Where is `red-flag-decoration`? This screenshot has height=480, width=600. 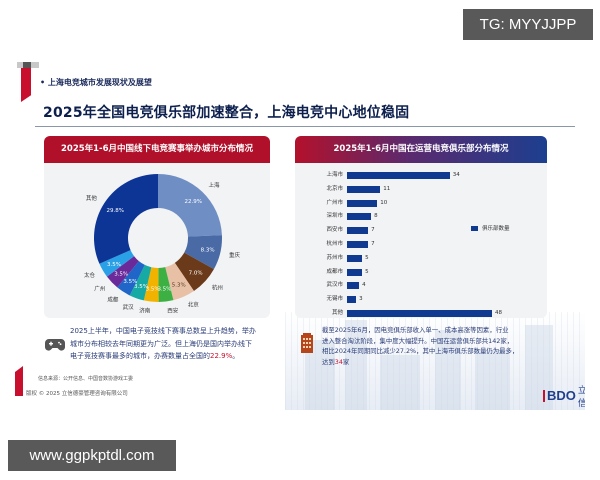 red-flag-decoration is located at coordinates (26, 85).